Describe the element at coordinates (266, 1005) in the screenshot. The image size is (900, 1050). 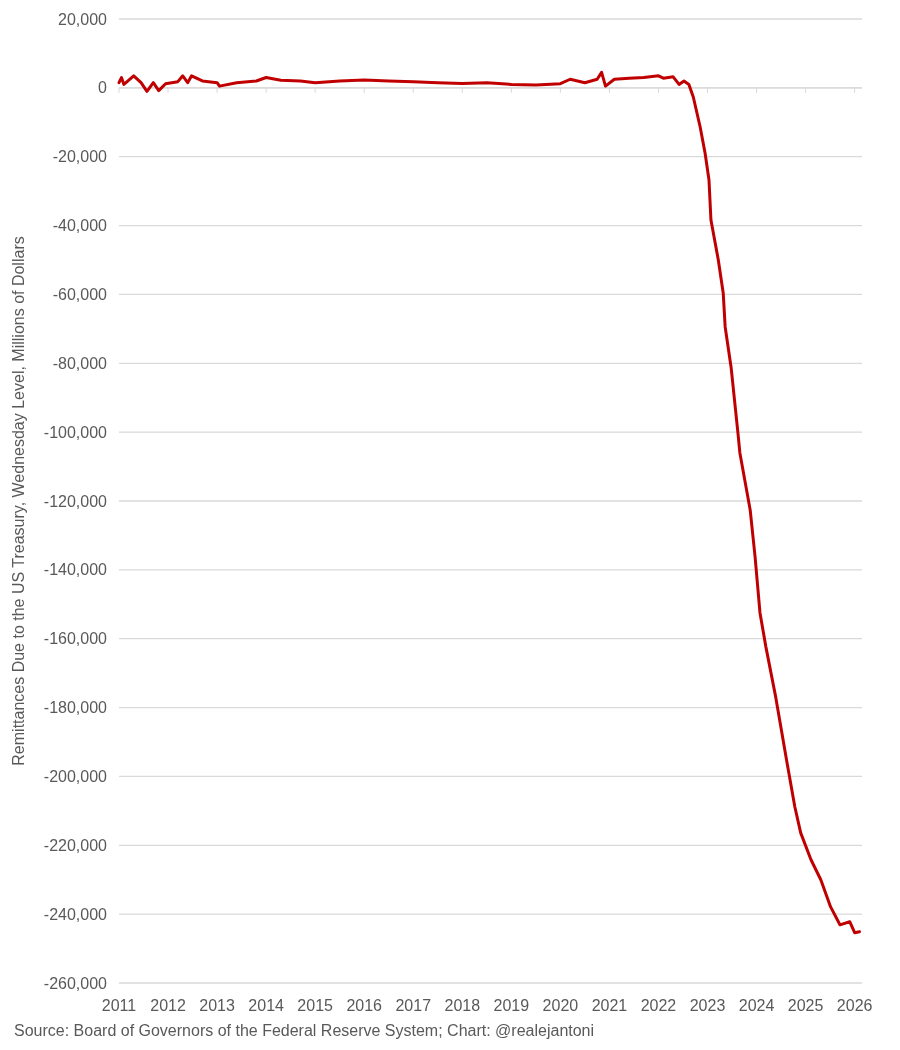
I see `x-tick-label: 2014` at that location.